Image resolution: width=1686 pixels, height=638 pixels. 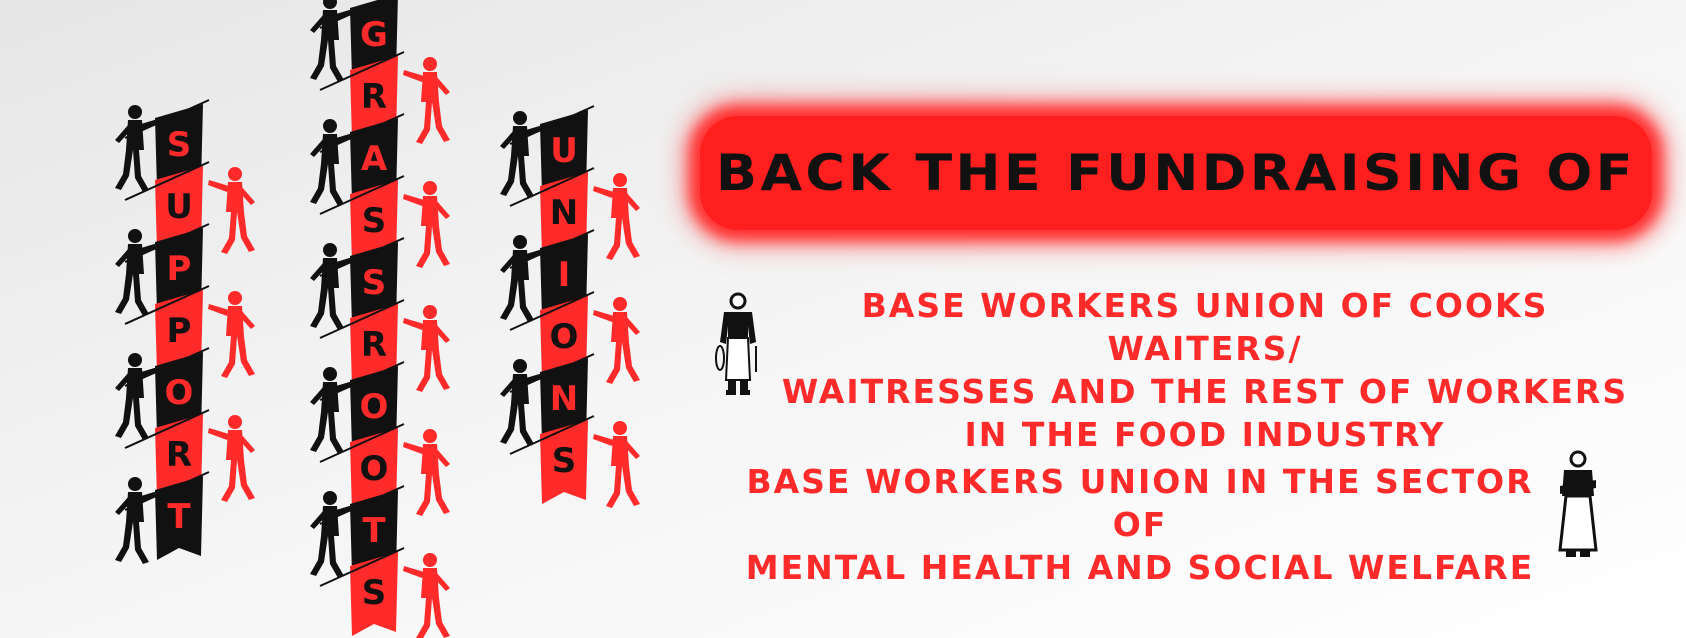 What do you see at coordinates (1578, 506) in the screenshot?
I see `carer-icon` at bounding box center [1578, 506].